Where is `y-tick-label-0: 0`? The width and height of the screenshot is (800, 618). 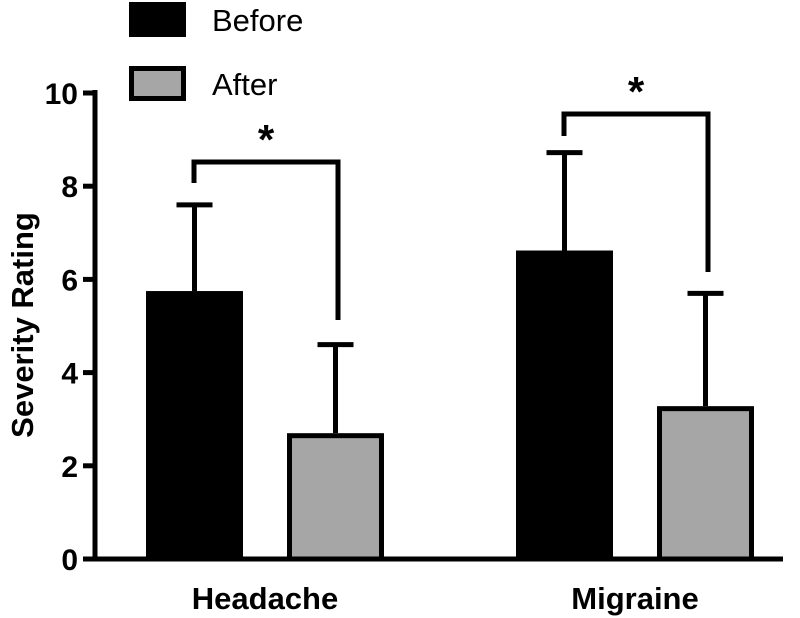
y-tick-label-0: 0 is located at coordinates (69, 560).